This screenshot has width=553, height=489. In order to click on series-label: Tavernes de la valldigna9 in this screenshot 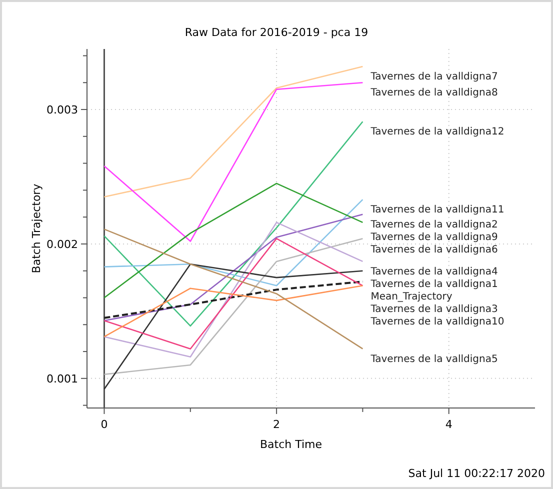, I will do `click(434, 237)`.